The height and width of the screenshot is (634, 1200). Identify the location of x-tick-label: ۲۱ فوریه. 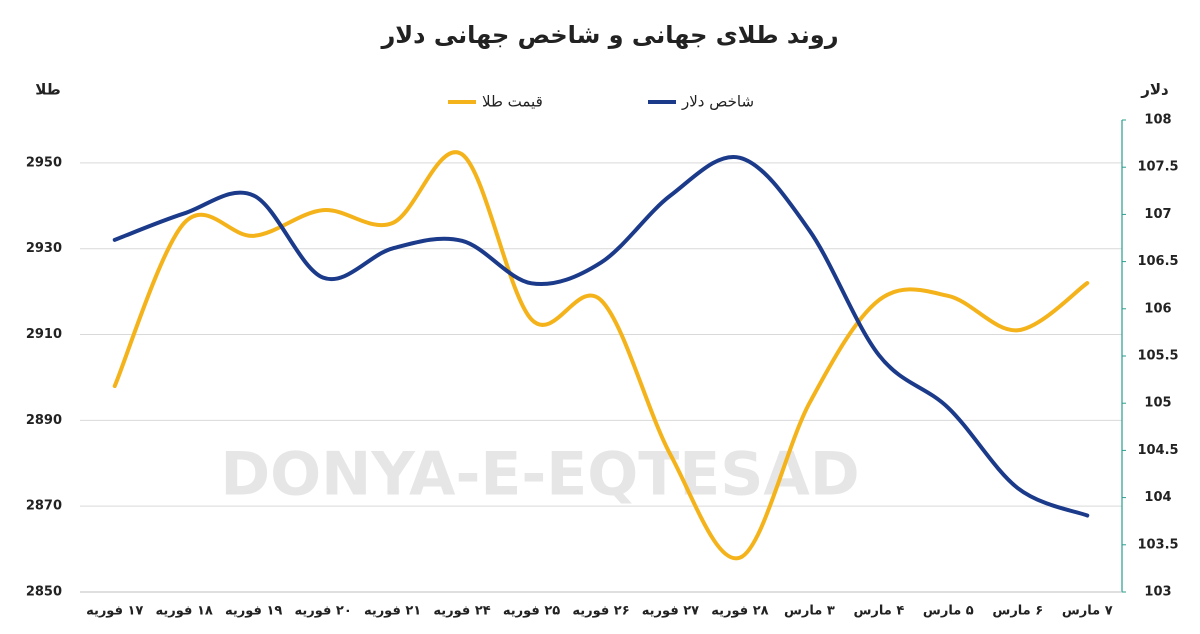
(392, 611).